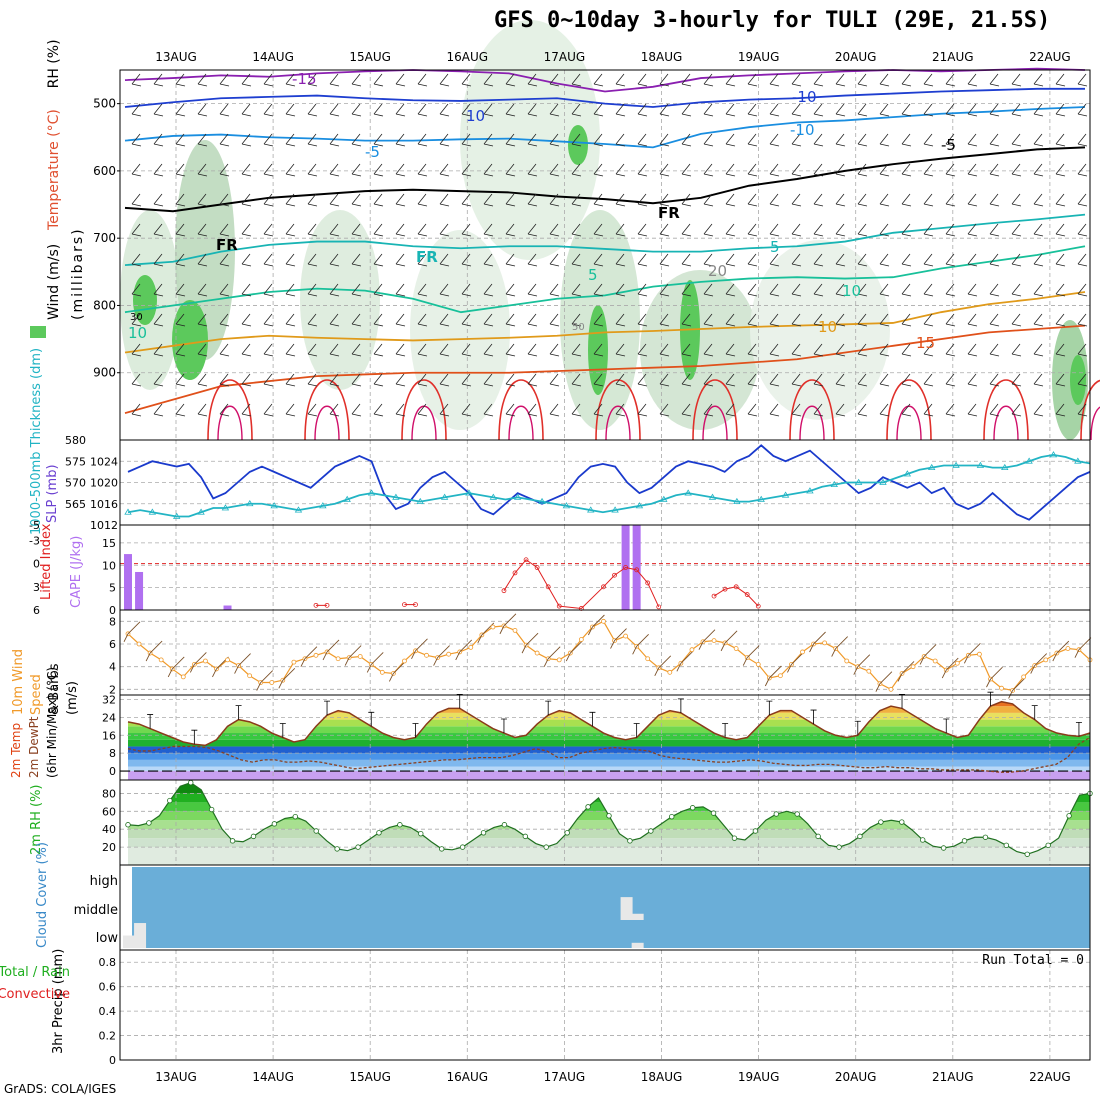 The width and height of the screenshot is (1100, 1100). Describe the element at coordinates (112, 588) in the screenshot. I see `cape-tick-label: 5` at that location.